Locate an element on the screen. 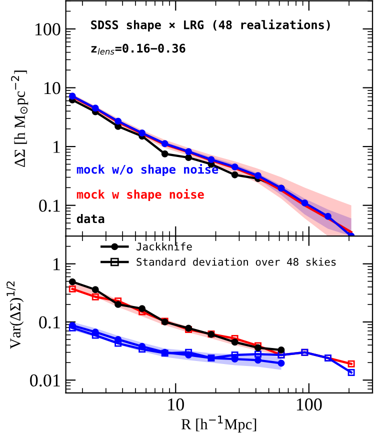 The width and height of the screenshot is (374, 434). y-tick-label: 10 is located at coordinates (52, 88).